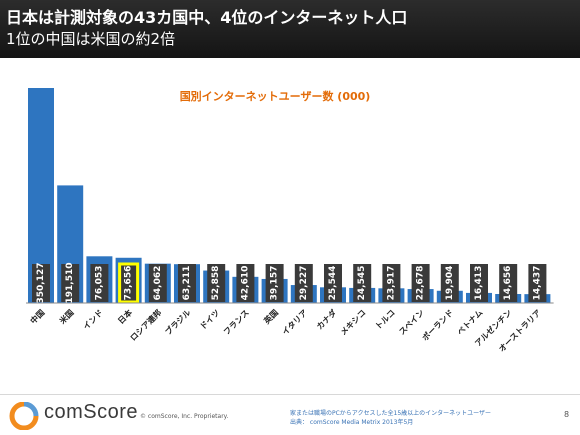  I want to click on category-label-15: ベトナム, so click(470, 322).